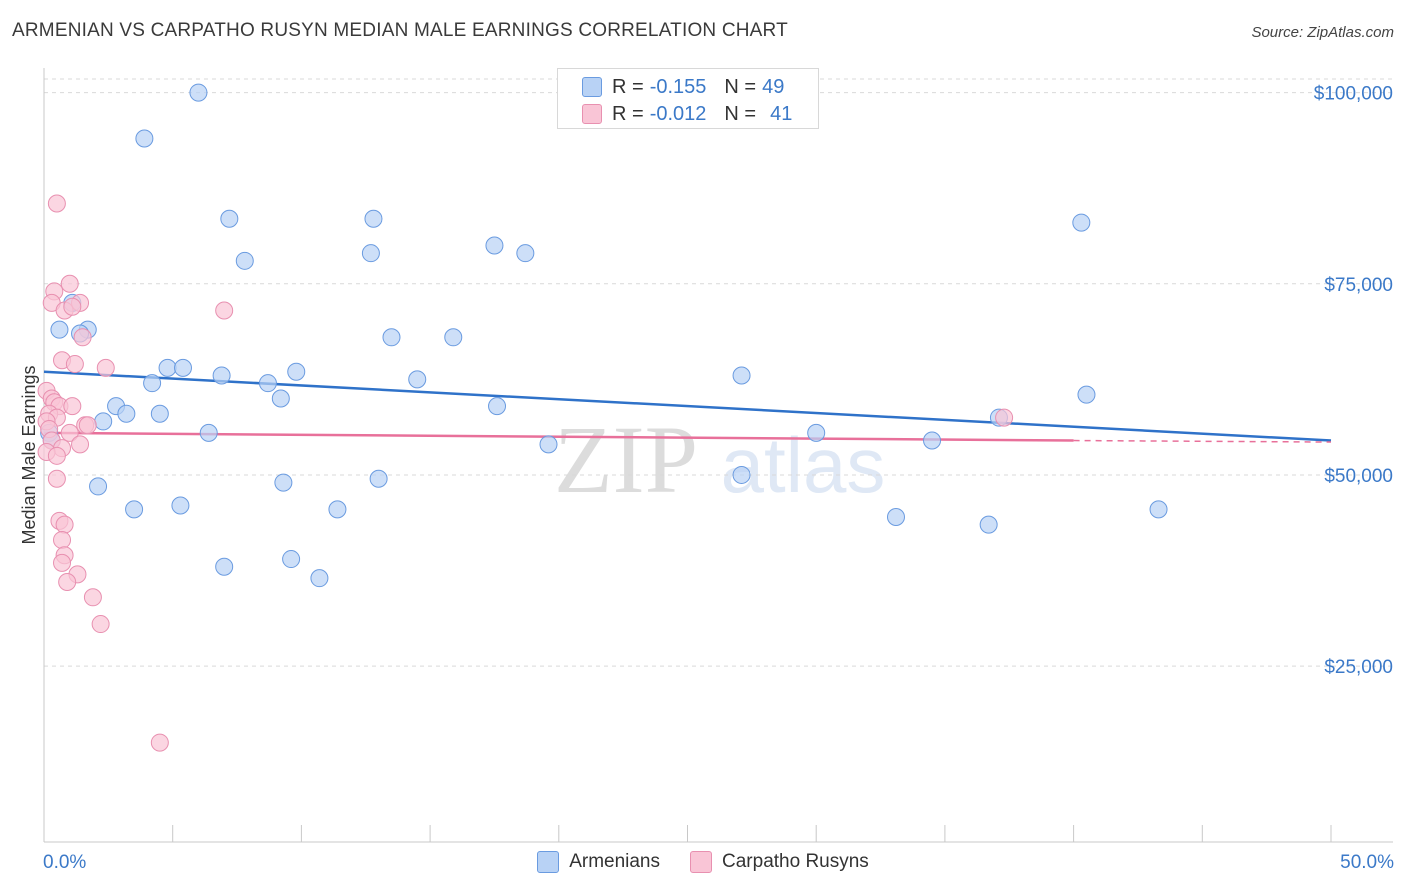 This screenshot has height=892, width=1406. What do you see at coordinates (65, 862) in the screenshot?
I see `x-tick-label-min: 0.0%` at bounding box center [65, 862].